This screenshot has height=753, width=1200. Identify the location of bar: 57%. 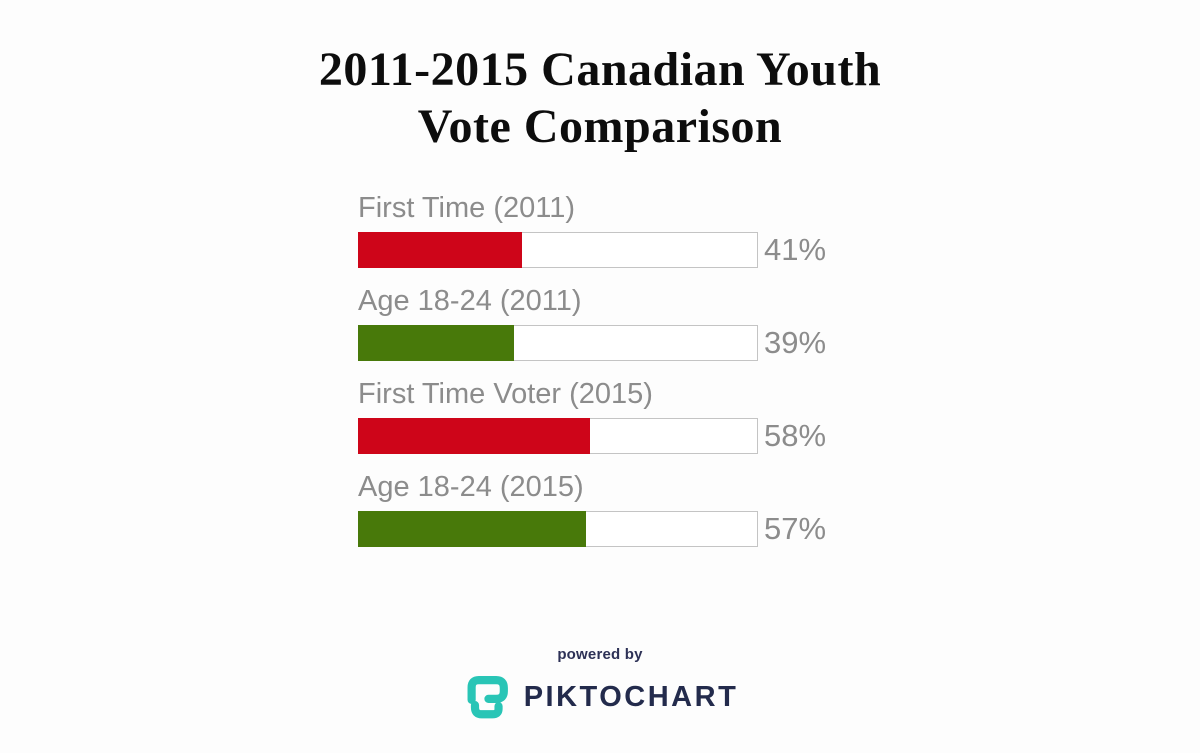
(592, 529).